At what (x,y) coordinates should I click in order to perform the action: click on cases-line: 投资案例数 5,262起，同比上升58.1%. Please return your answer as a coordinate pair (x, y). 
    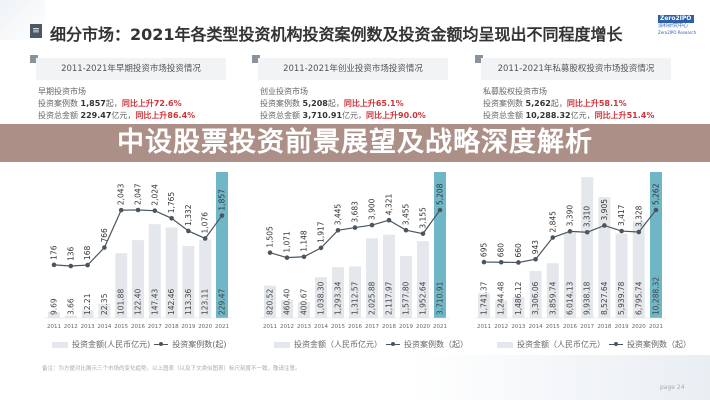
    Looking at the image, I should click on (568, 104).